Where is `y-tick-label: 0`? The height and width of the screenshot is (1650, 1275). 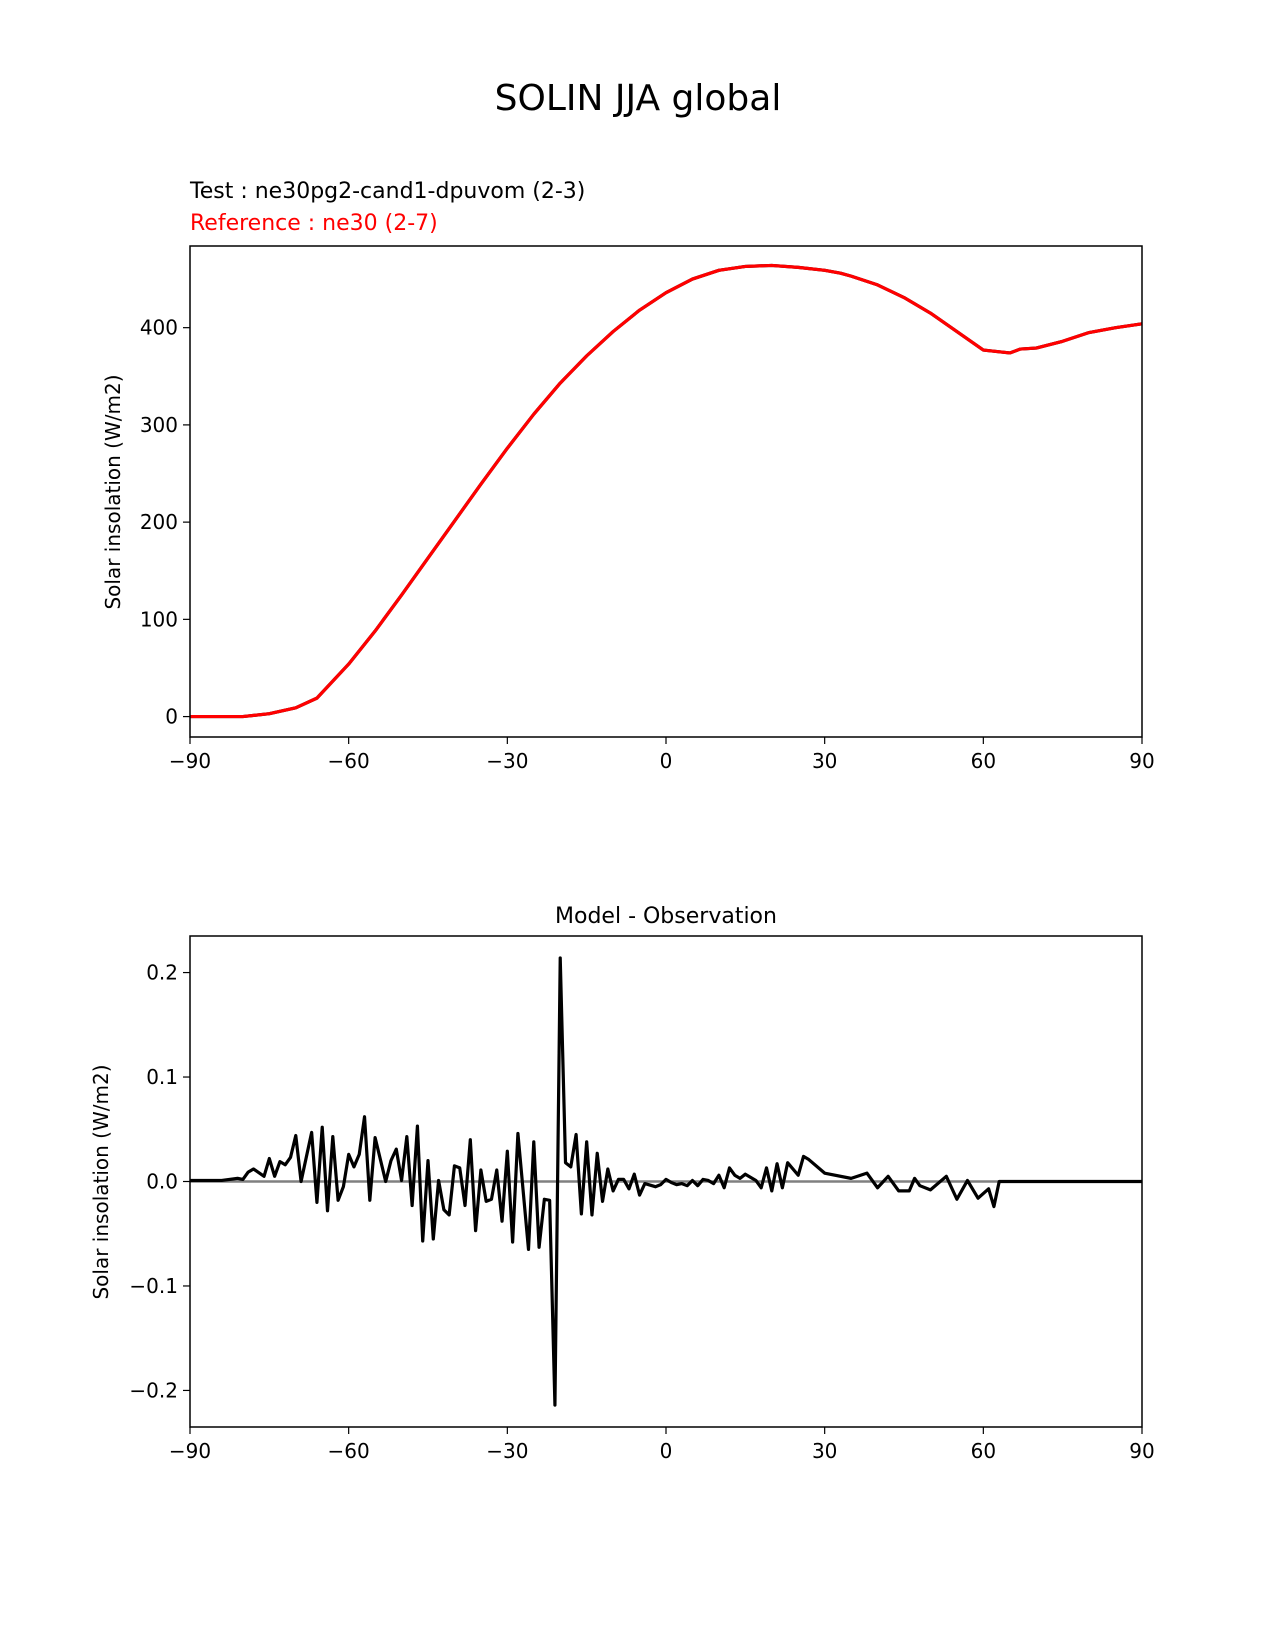
y-tick-label: 0 is located at coordinates (171, 717).